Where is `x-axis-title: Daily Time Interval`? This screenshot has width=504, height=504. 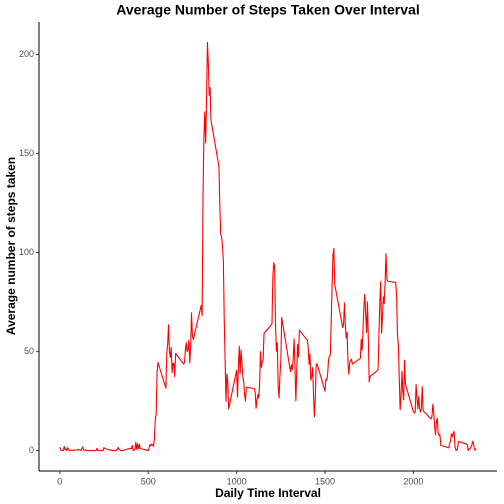
x-axis-title: Daily Time Interval is located at coordinates (268, 493).